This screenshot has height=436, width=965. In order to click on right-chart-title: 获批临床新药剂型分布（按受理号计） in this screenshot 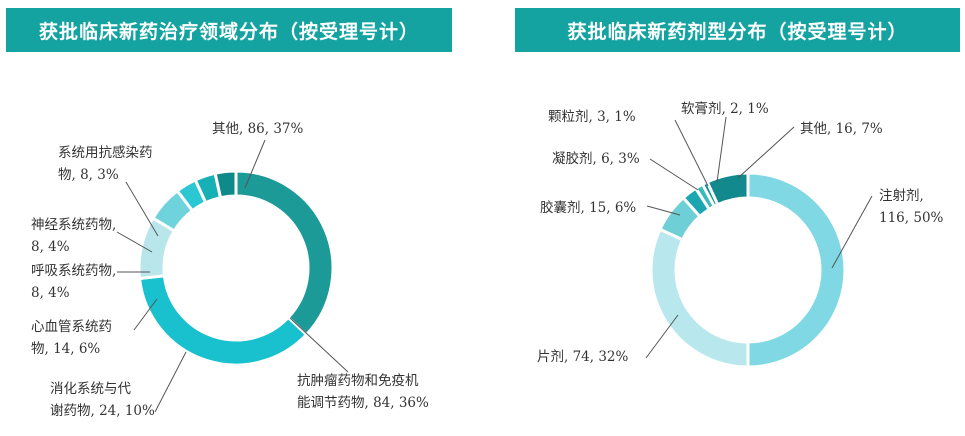, I will do `click(737, 30)`.